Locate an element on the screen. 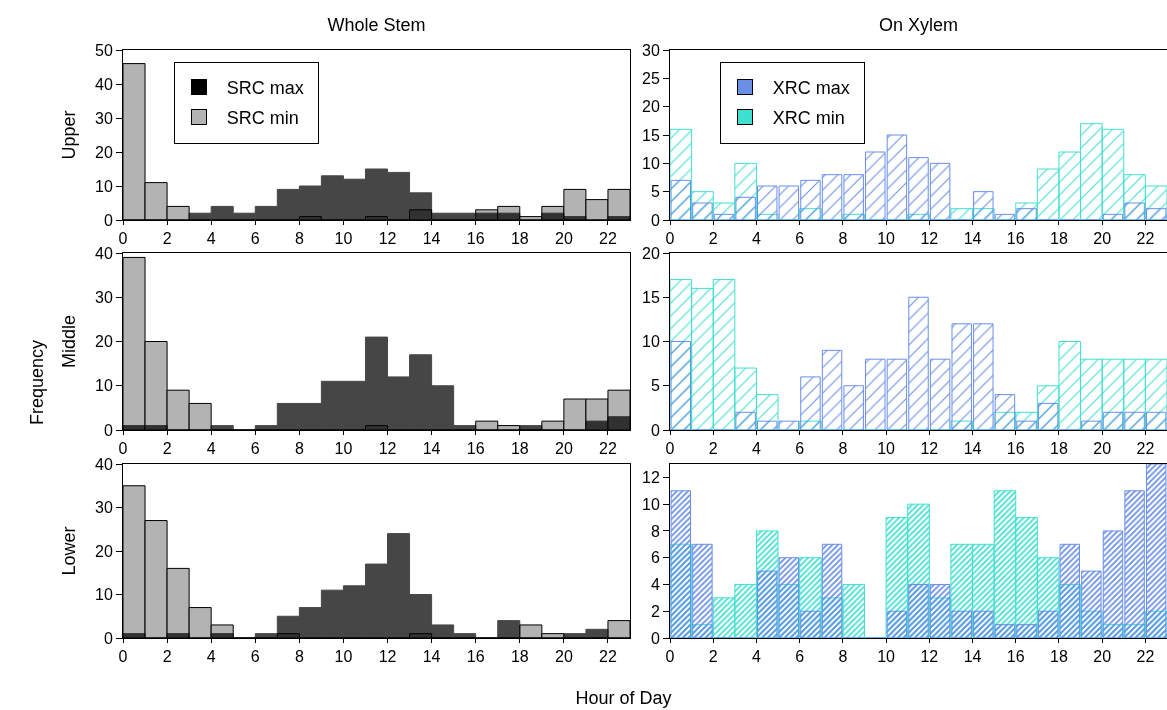 This screenshot has height=710, width=1167. legend-label: SRC min is located at coordinates (262, 117).